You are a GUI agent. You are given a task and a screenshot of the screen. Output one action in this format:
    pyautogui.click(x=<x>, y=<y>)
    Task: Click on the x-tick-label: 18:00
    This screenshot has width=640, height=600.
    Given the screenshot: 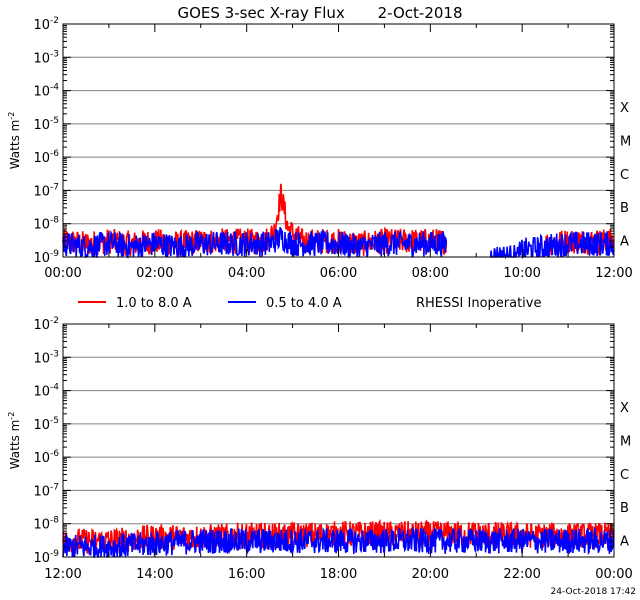 What is the action you would take?
    pyautogui.click(x=338, y=574)
    